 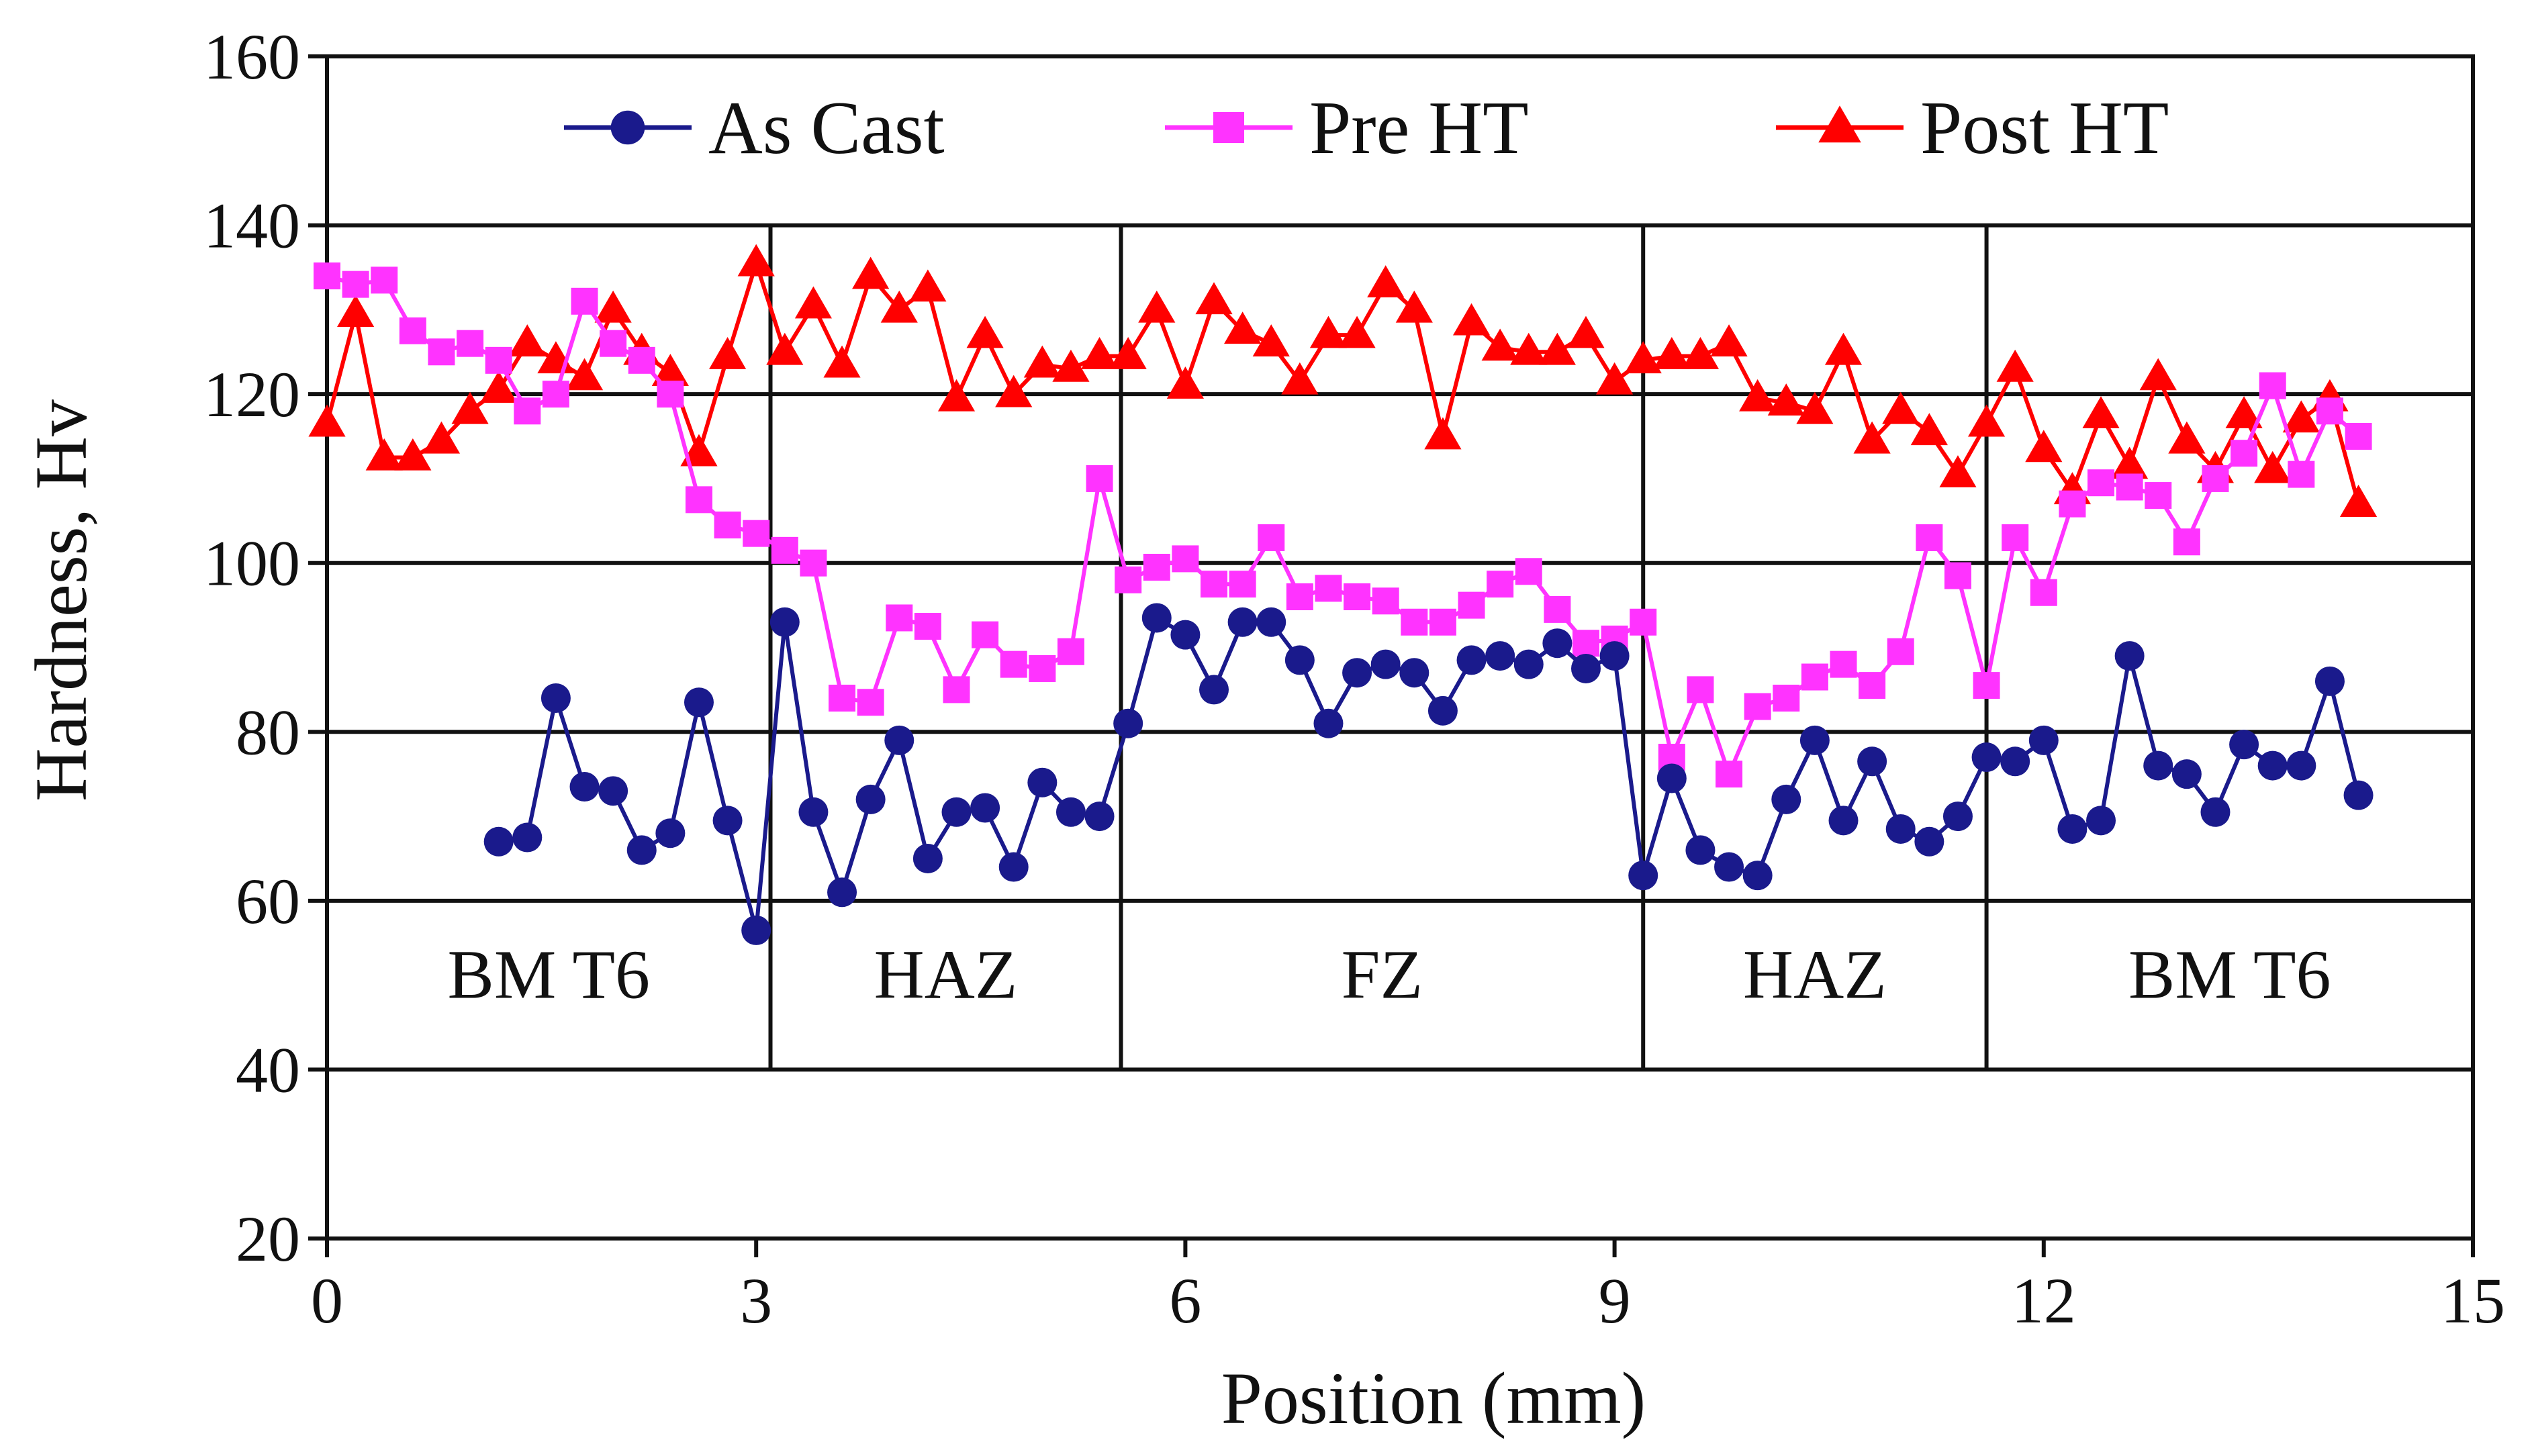 What do you see at coordinates (2044, 128) in the screenshot?
I see `legend-label-post-ht: Post HT` at bounding box center [2044, 128].